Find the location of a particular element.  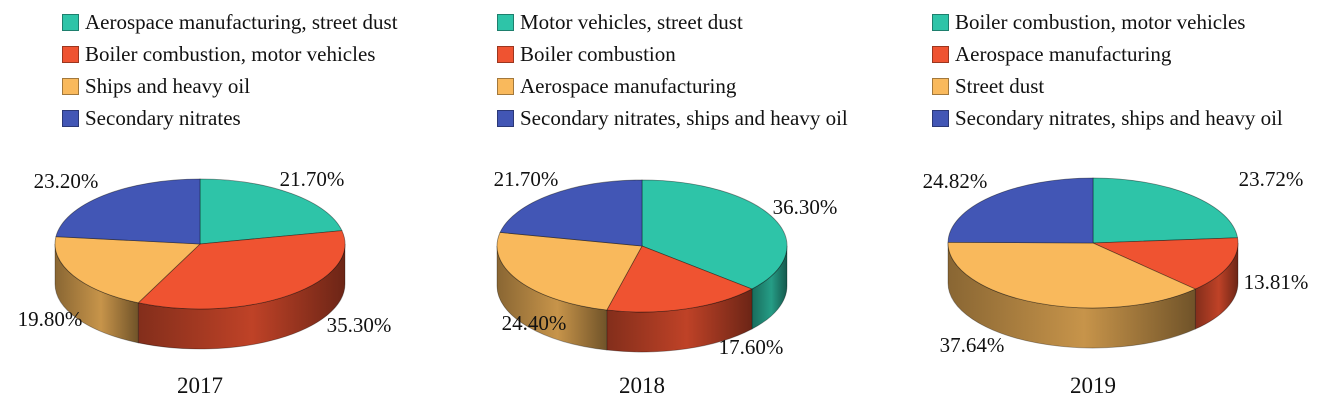

legend-label: Aerospace manufacturing, street dust is located at coordinates (241, 21).